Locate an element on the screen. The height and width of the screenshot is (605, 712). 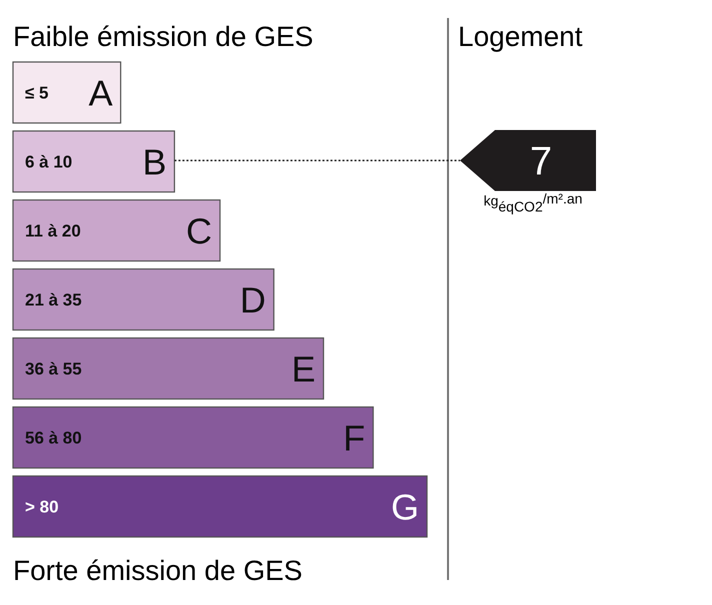
annotation: 6 à 10 is located at coordinates (48, 162).